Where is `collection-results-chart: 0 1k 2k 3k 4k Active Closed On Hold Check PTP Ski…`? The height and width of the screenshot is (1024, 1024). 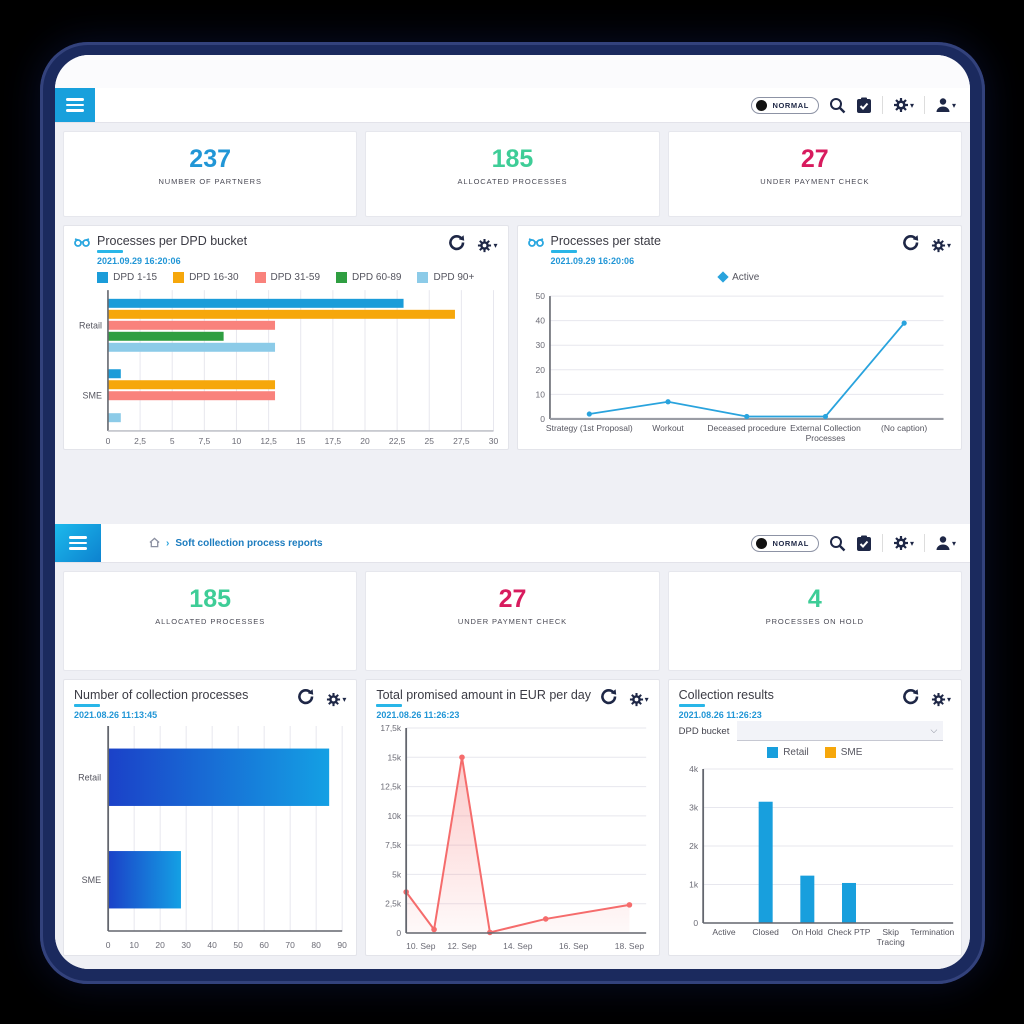 collection-results-chart: 0 1k 2k 3k 4k Active Closed On Hold Check PTP Ski… is located at coordinates (821, 855).